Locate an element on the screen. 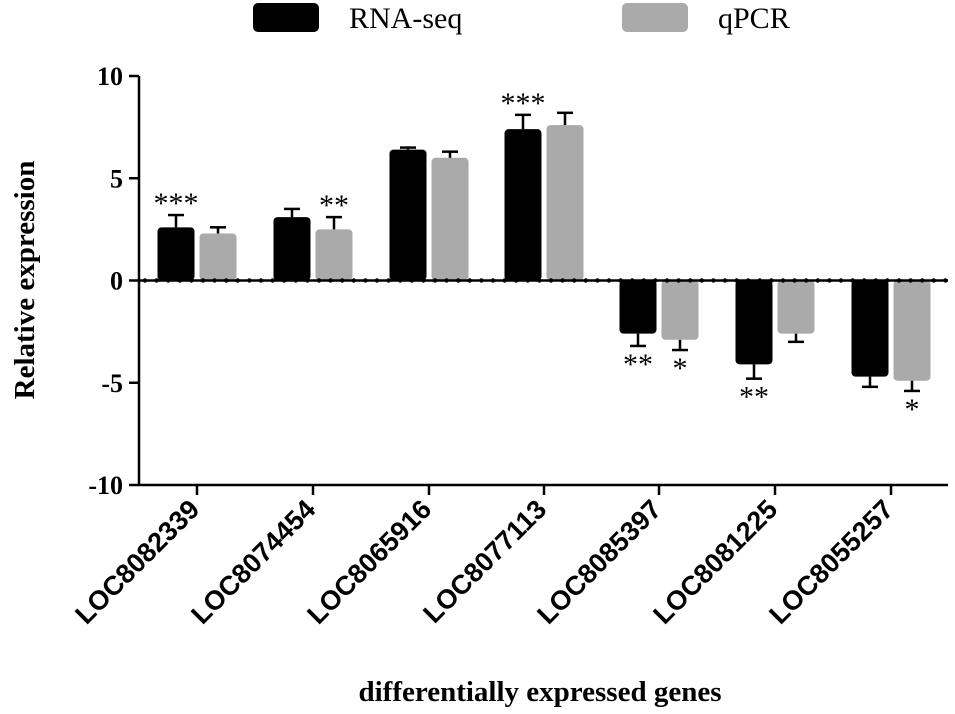  y-tick-label: 10 is located at coordinates (110, 76).